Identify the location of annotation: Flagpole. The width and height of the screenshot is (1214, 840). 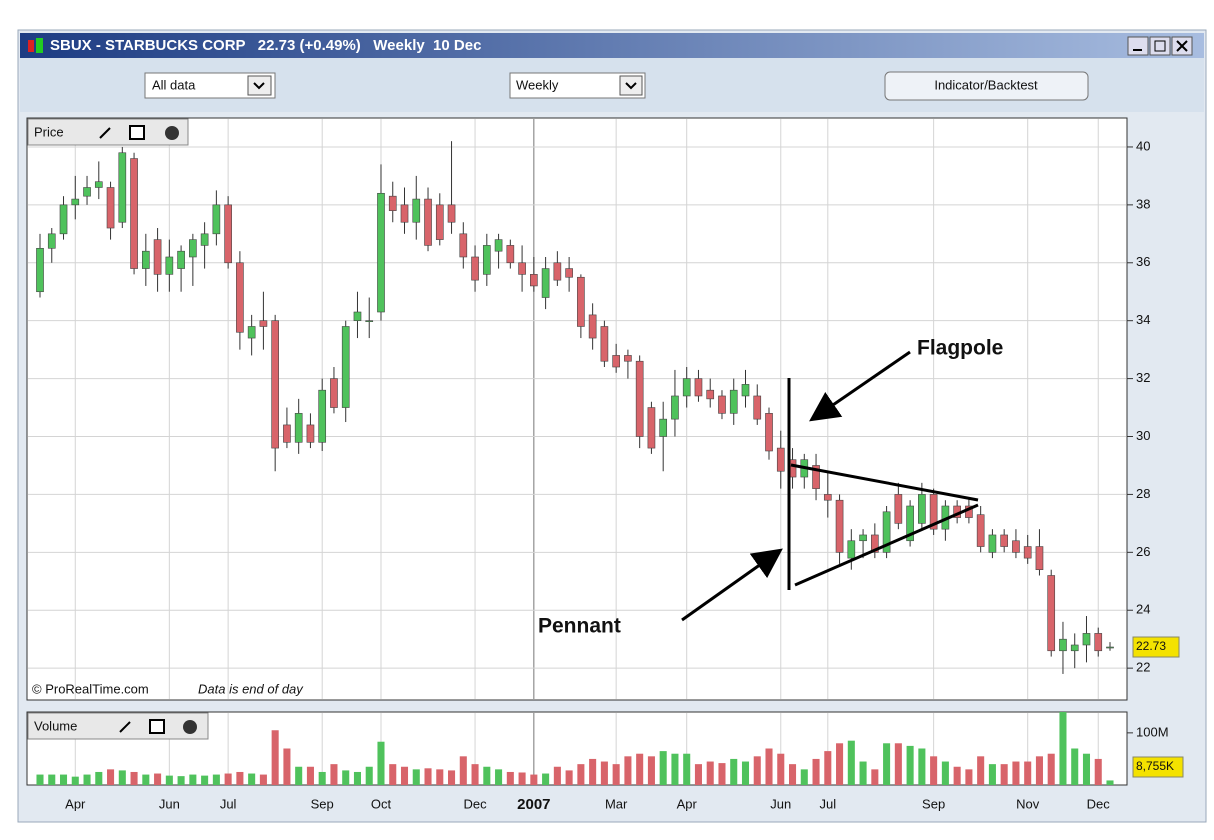
(960, 348).